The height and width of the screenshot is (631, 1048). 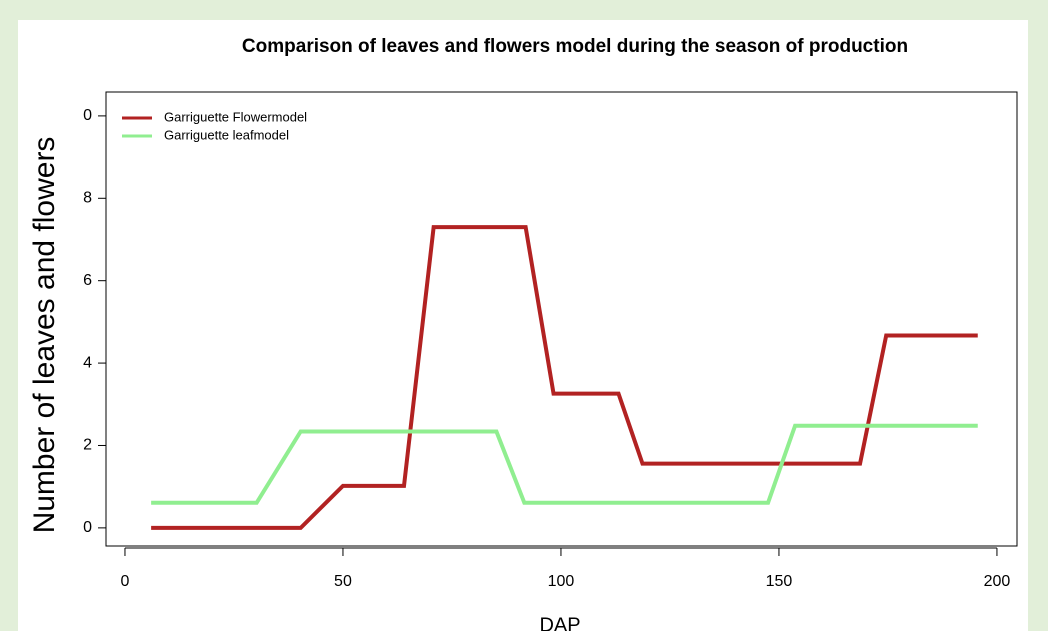 What do you see at coordinates (87, 198) in the screenshot?
I see `y-tick-label: 8` at bounding box center [87, 198].